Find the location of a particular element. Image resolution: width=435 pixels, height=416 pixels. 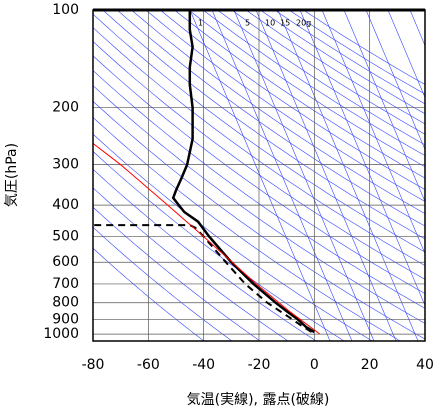

x-tick-label: 40 is located at coordinates (425, 365).